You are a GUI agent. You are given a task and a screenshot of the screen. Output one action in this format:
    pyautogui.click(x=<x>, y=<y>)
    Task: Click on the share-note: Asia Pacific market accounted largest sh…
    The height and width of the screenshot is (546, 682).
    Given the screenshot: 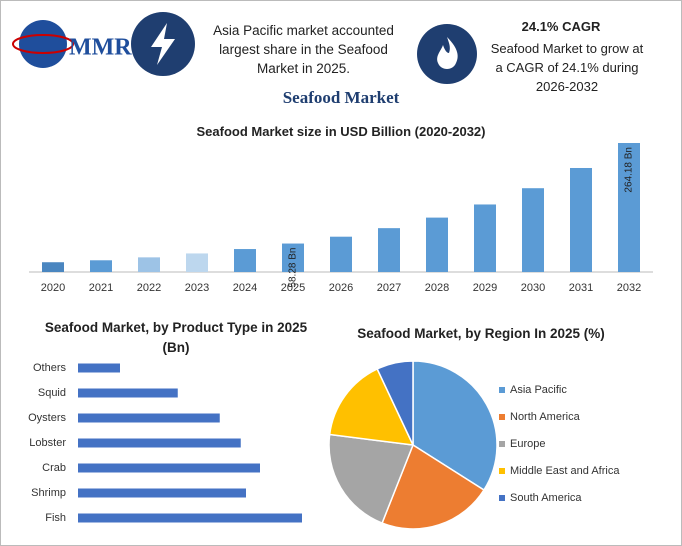 What is the action you would take?
    pyautogui.click(x=303, y=49)
    